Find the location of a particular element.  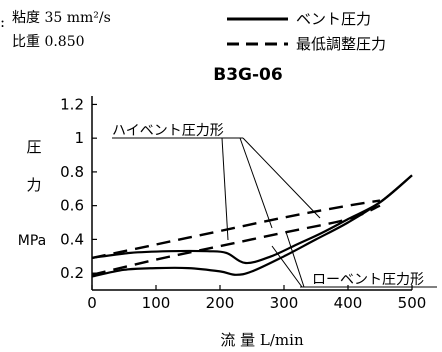

y-axis-label-char-2: 力 is located at coordinates (33, 185).